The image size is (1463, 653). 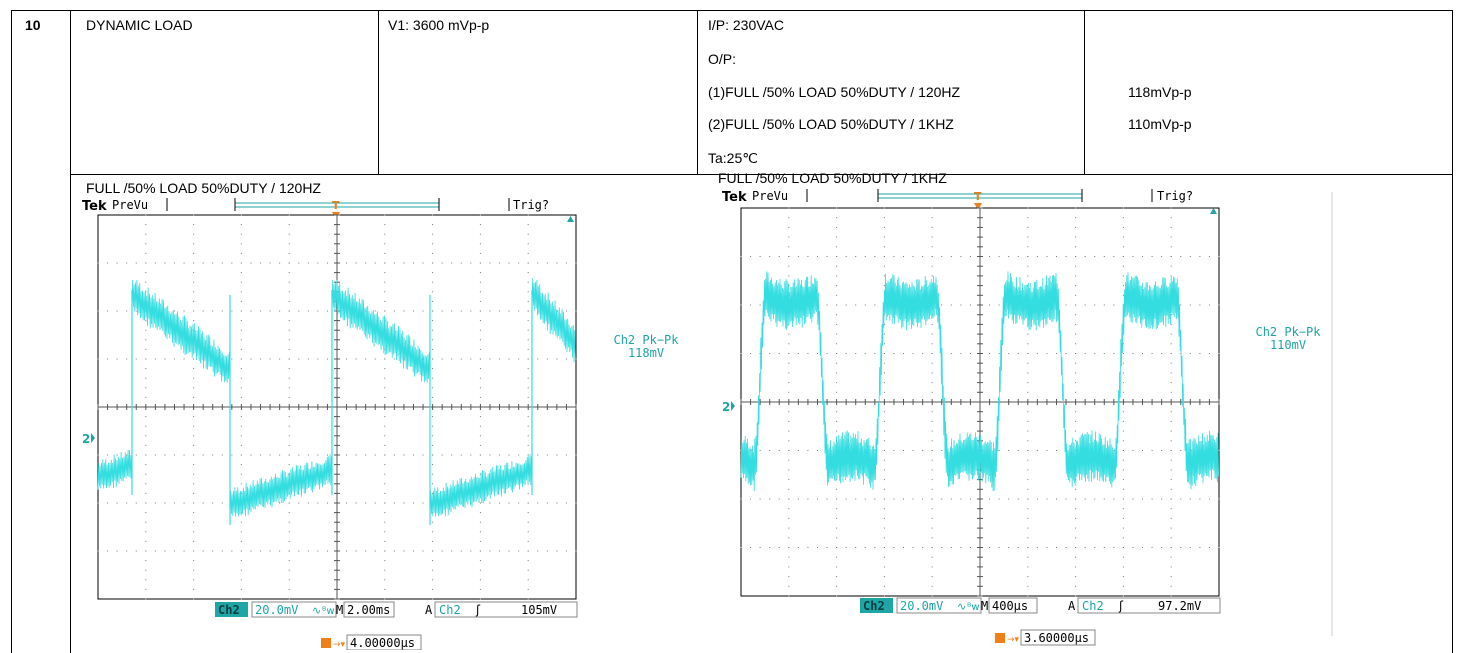 I want to click on test-condition: V1: 3600 mVp-p, so click(x=439, y=25).